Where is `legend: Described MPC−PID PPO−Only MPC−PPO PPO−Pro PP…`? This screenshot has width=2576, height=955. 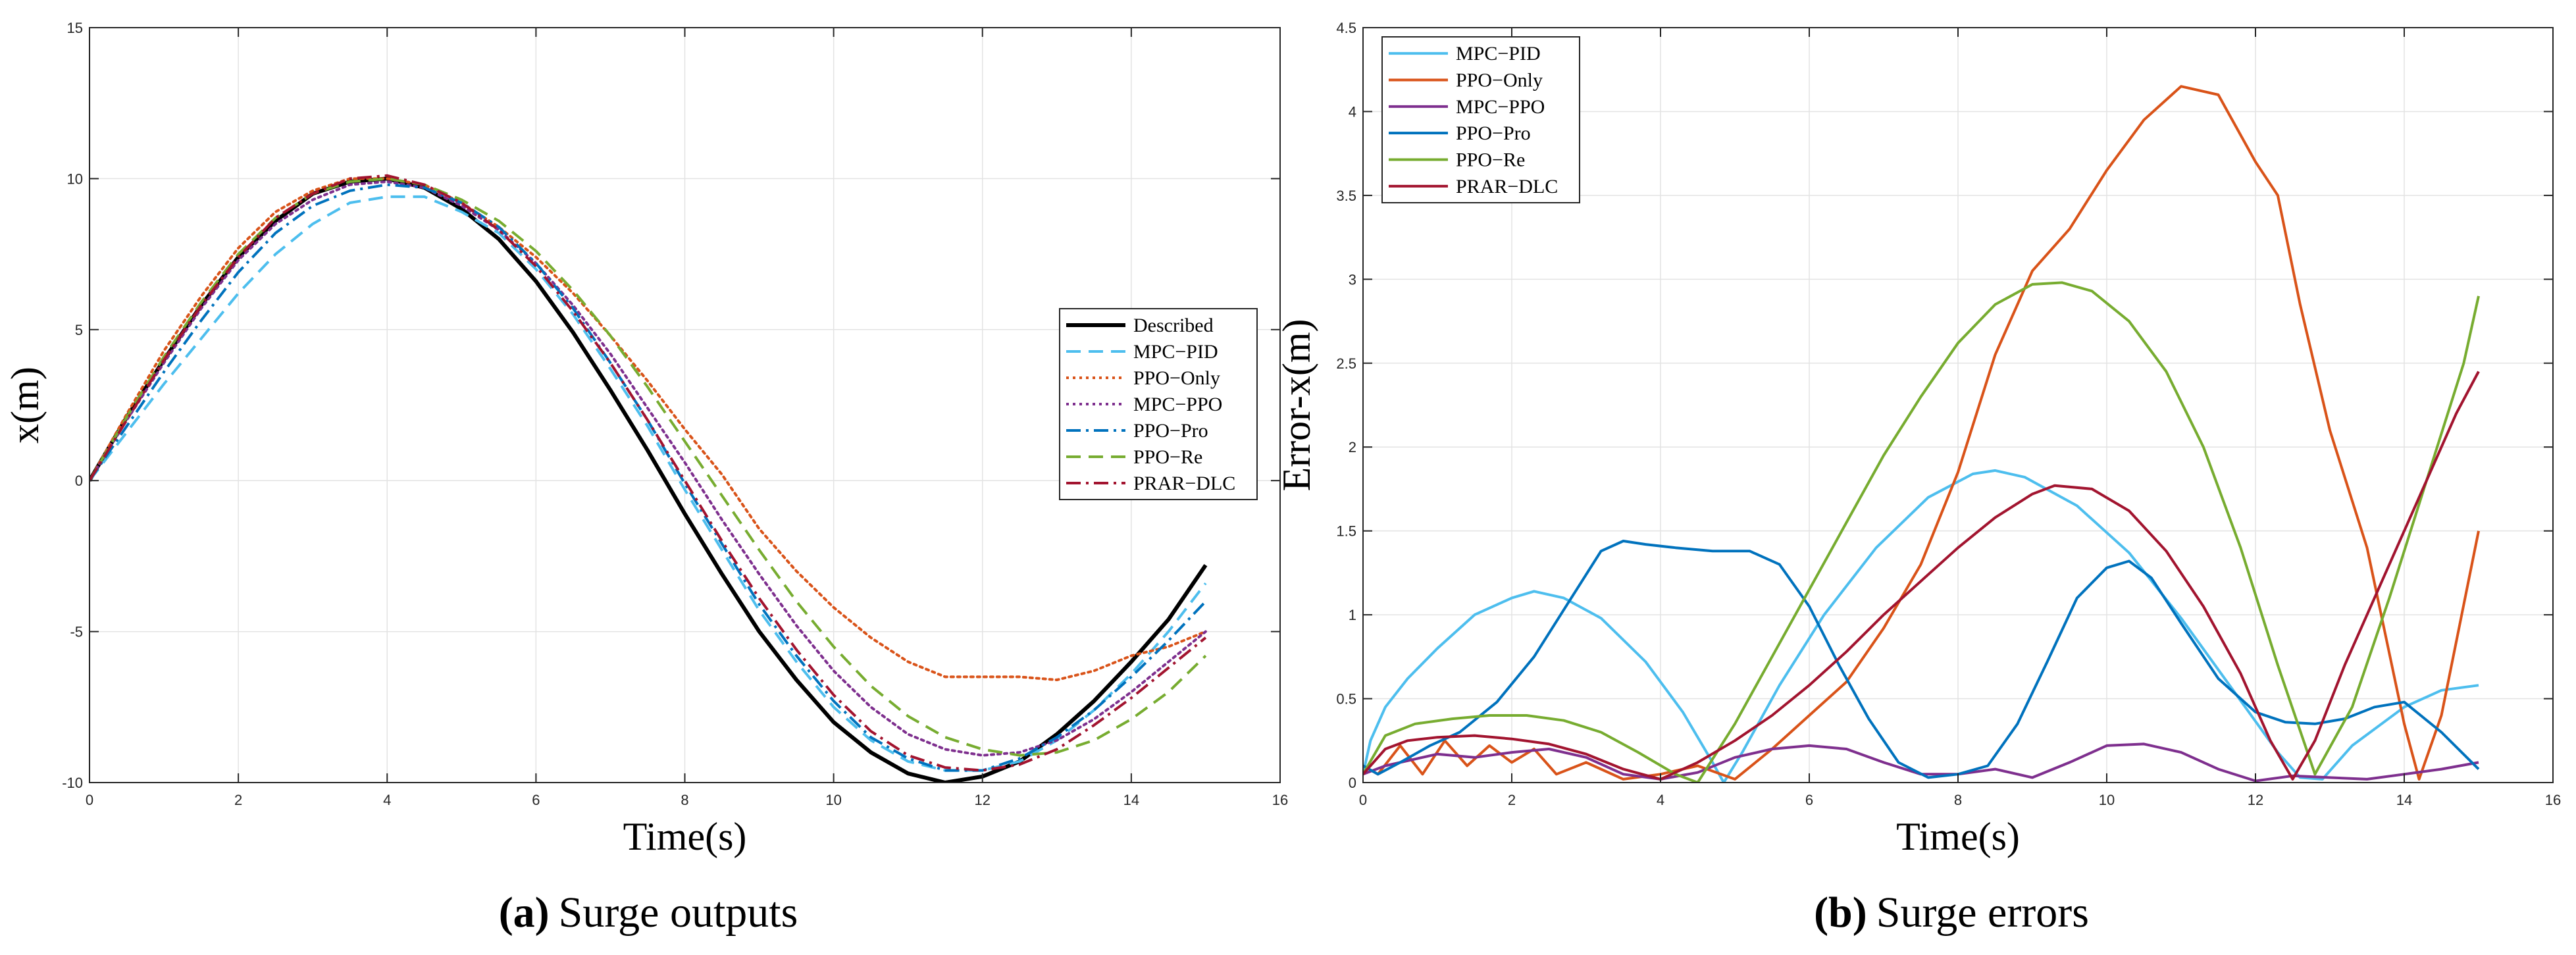 legend: Described MPC−PID PPO−Only MPC−PPO PPO−Pro PP… is located at coordinates (1158, 404).